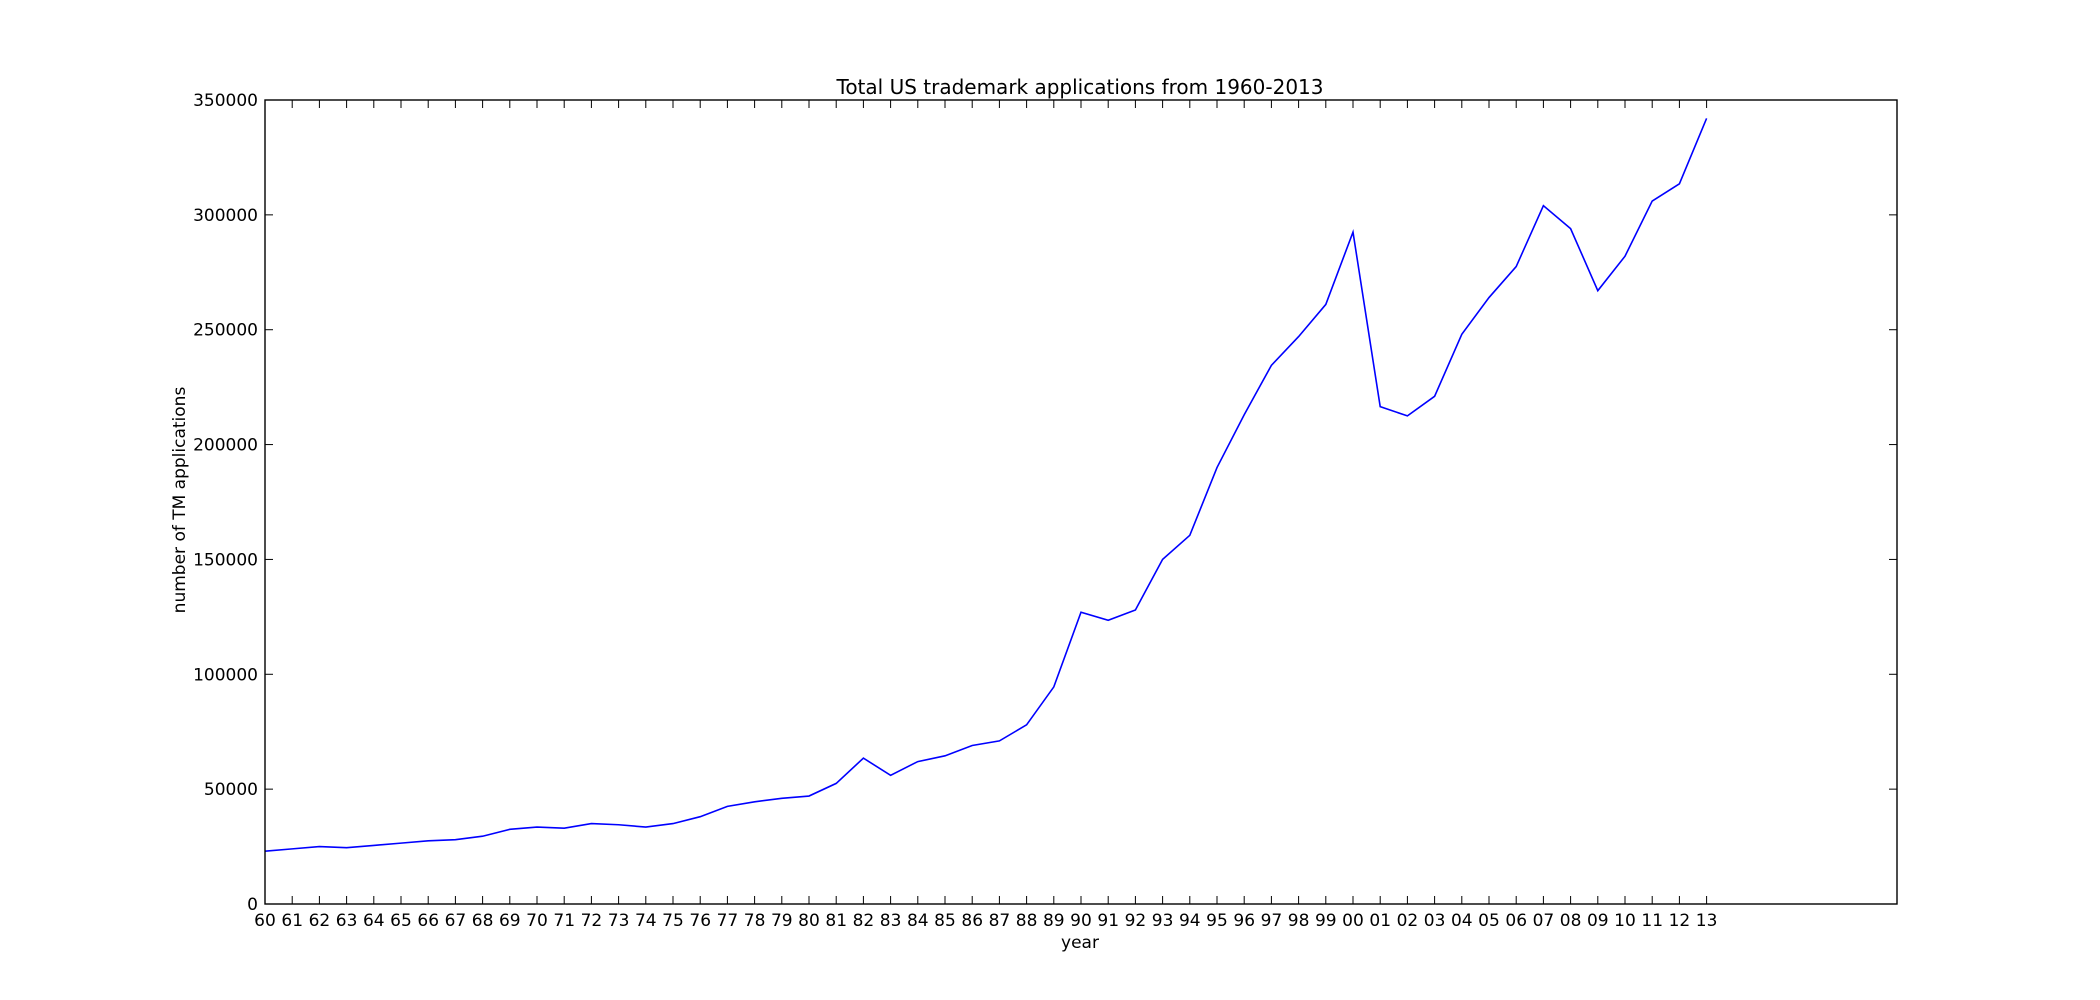 The height and width of the screenshot is (1000, 2100). I want to click on x-tick-label: 70, so click(537, 921).